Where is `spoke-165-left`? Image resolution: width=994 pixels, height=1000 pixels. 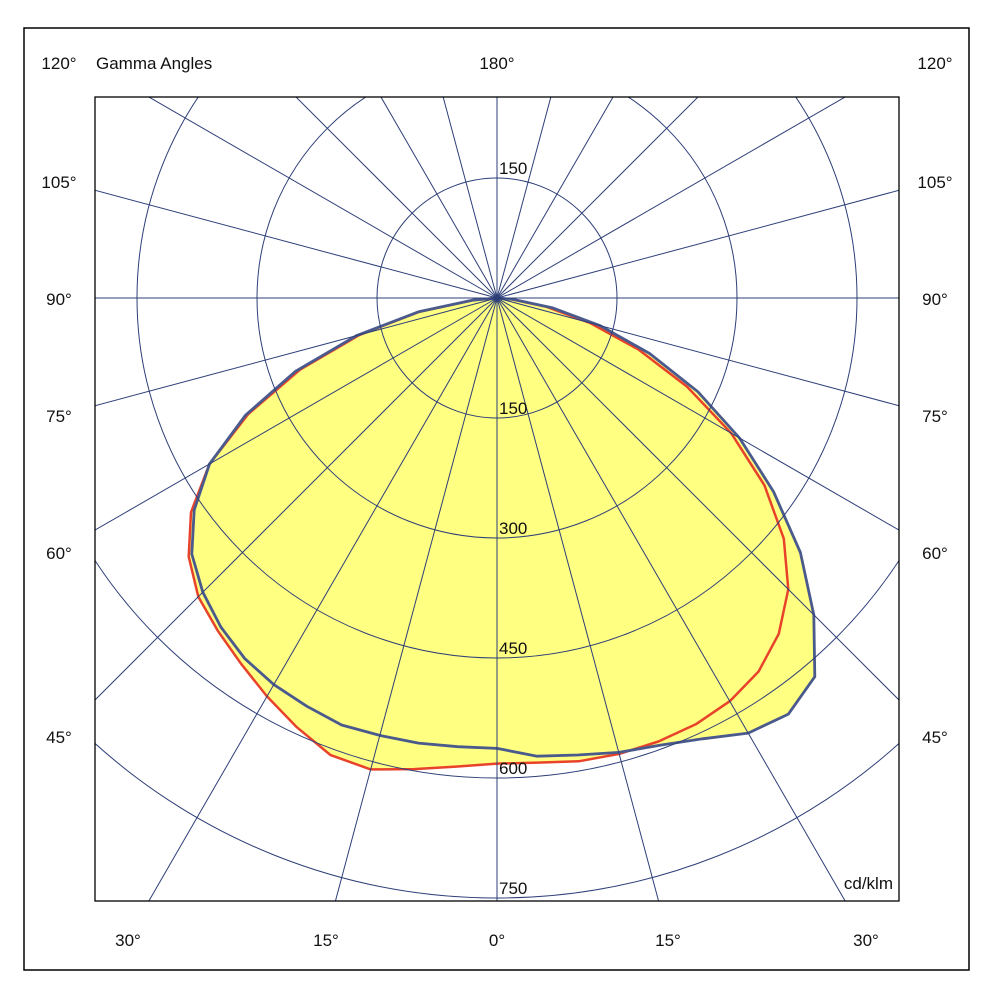
spoke-165-left is located at coordinates (470, 198).